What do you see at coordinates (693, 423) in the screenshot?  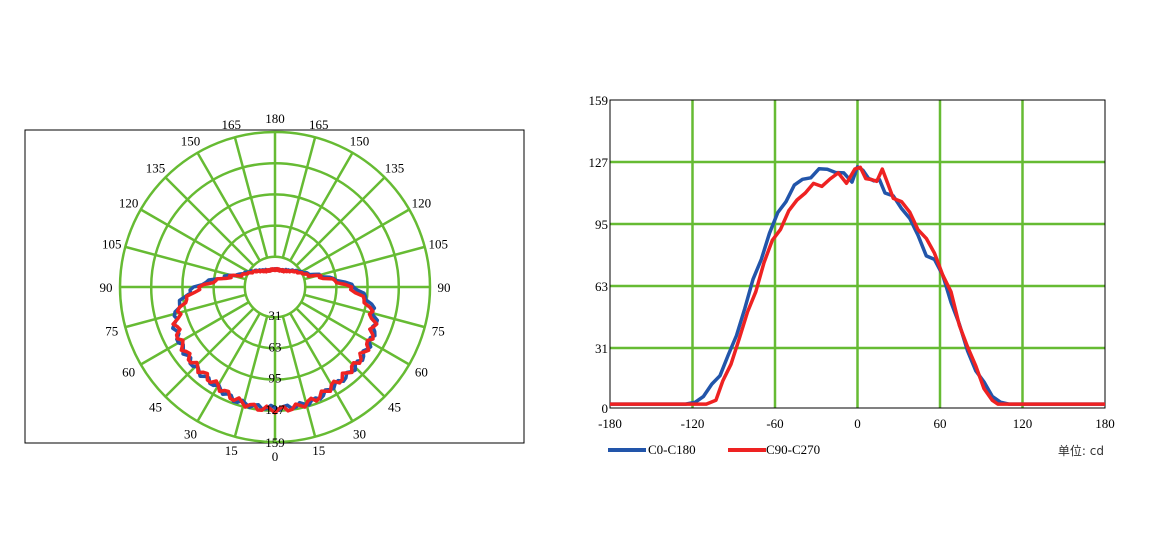 I see `x-tick-label: -120` at bounding box center [693, 423].